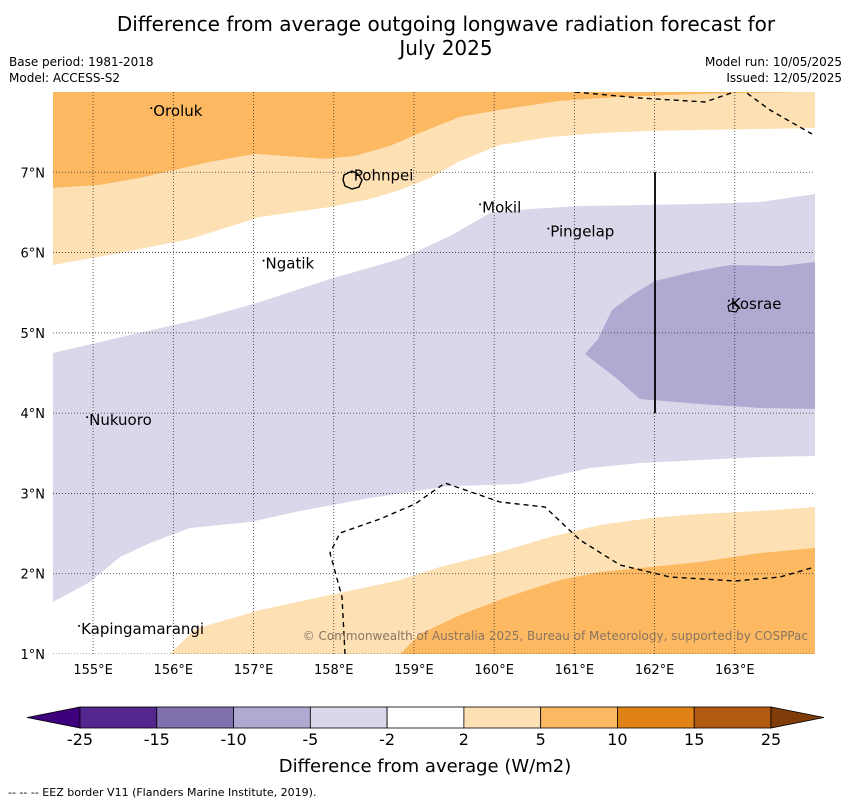  I want to click on colorbar-tick-label: 25, so click(771, 739).